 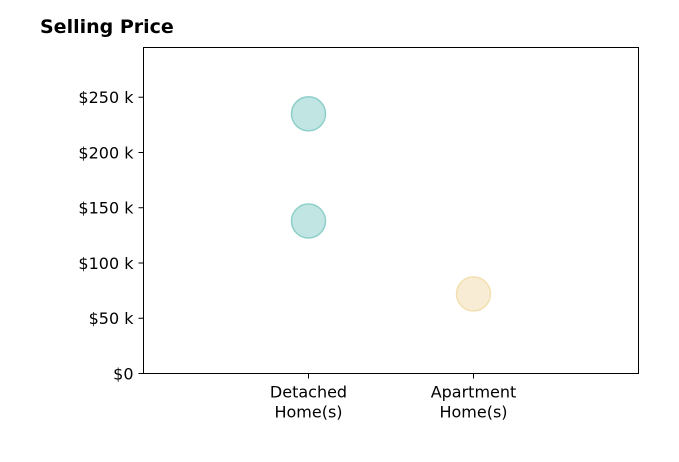 What do you see at coordinates (106, 97) in the screenshot?
I see `y-tick-label: $250 k` at bounding box center [106, 97].